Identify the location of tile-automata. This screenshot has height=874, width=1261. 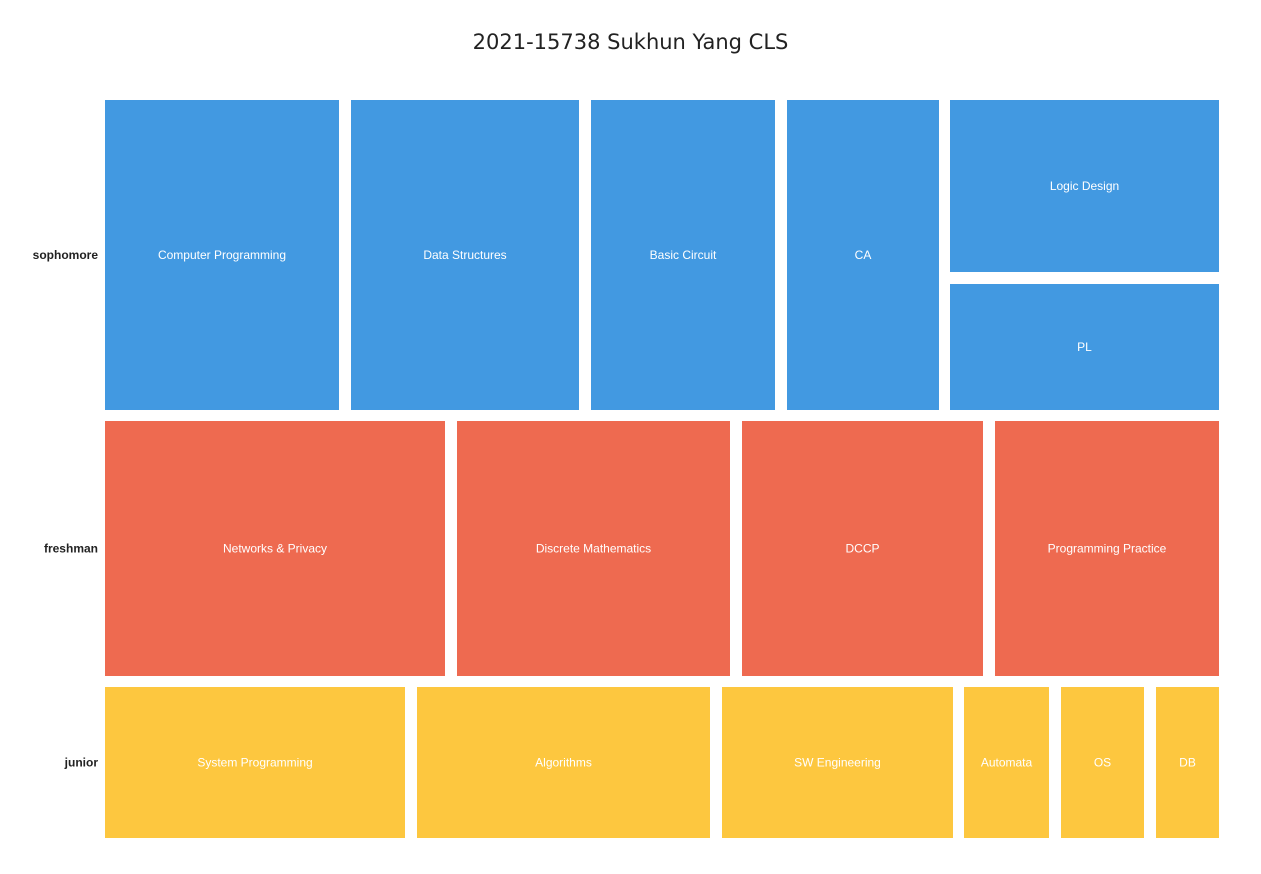
(1006, 762).